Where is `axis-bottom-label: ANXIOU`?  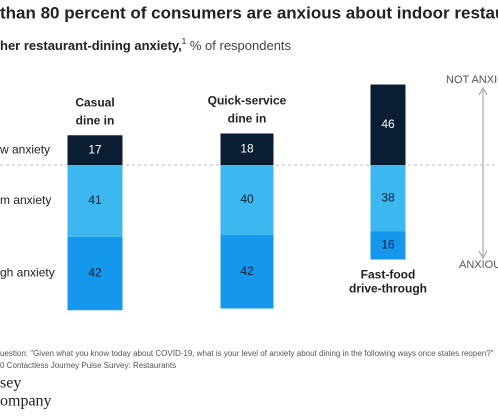 axis-bottom-label: ANXIOU is located at coordinates (478, 265).